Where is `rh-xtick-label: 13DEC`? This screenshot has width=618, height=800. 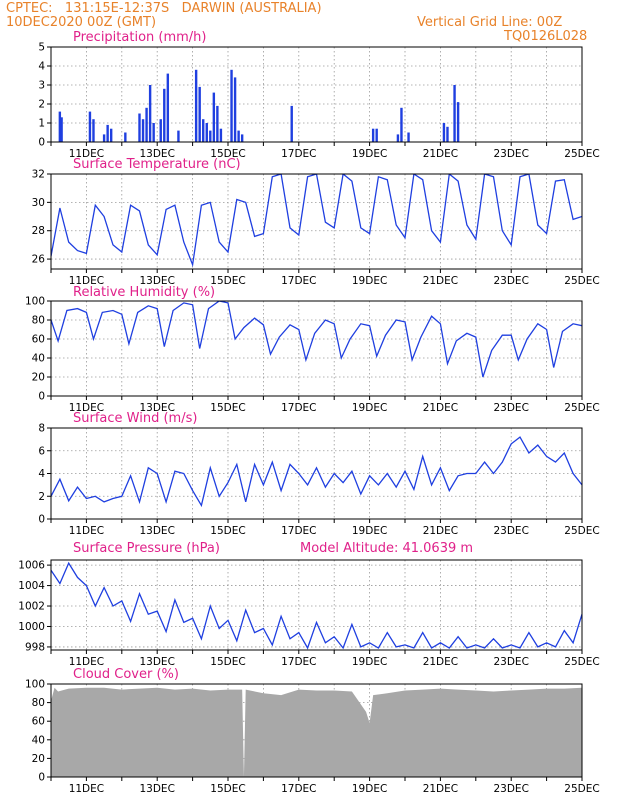 rh-xtick-label: 13DEC is located at coordinates (156, 408).